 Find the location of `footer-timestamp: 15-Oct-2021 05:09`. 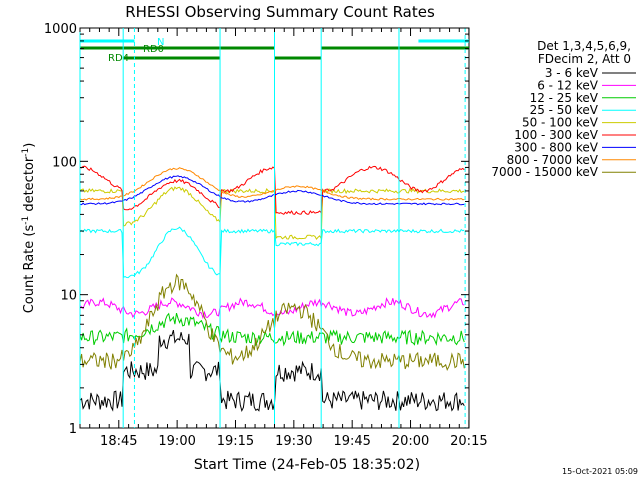

footer-timestamp: 15-Oct-2021 05:09 is located at coordinates (600, 471).